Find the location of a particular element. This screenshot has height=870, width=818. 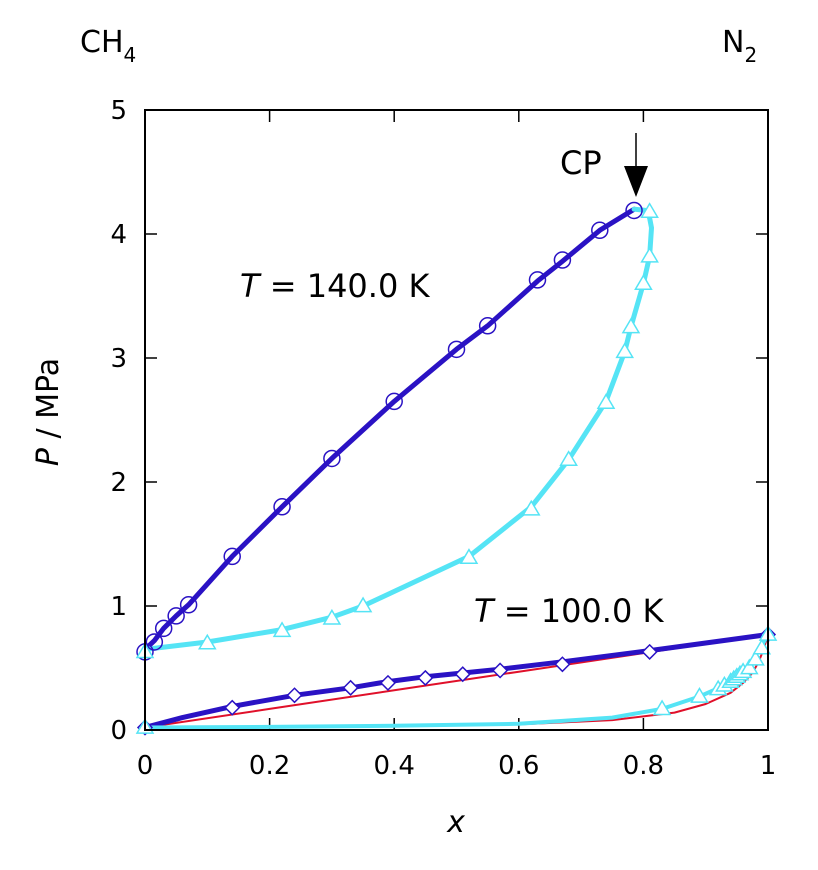

corner-label-left: CH4 is located at coordinates (108, 46).